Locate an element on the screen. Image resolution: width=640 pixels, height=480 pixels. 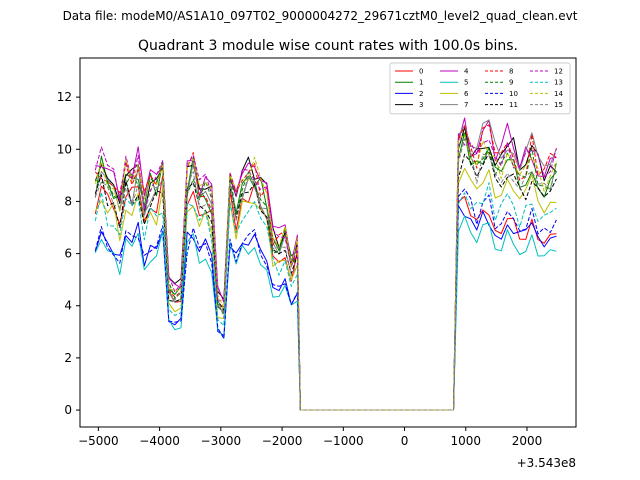
legend-label-14: 14 is located at coordinates (558, 94).